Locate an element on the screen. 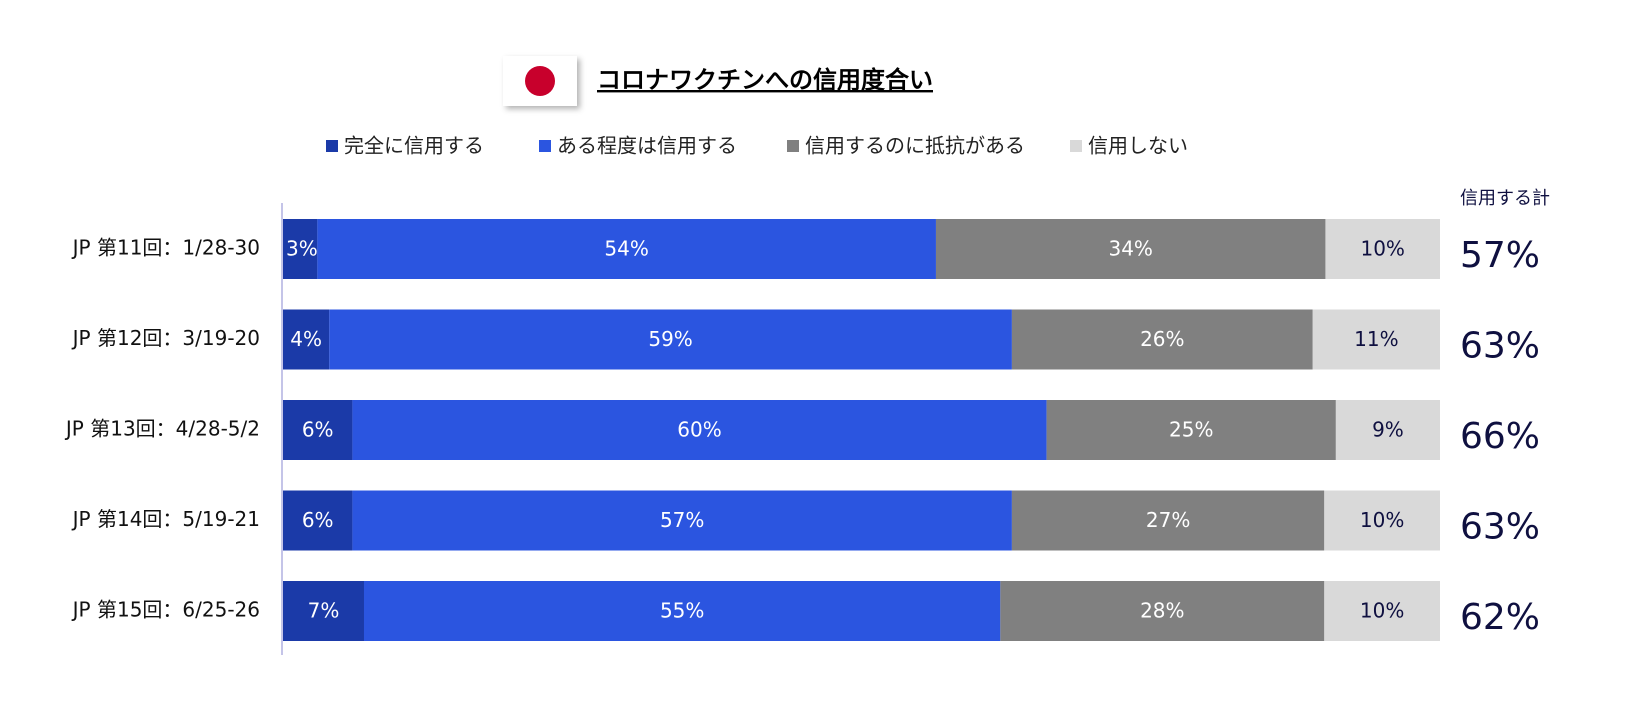 This screenshot has height=711, width=1642. data-label: 26% is located at coordinates (1162, 339).